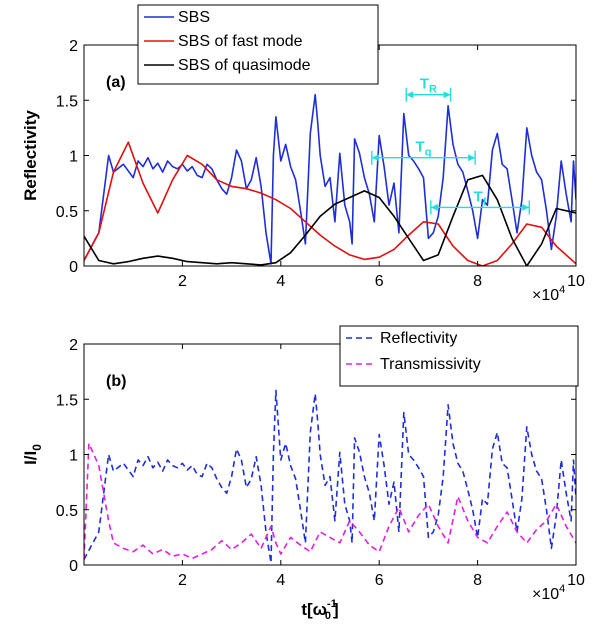 This screenshot has height=628, width=603. I want to click on legend-label: Reflectivity, so click(418, 338).